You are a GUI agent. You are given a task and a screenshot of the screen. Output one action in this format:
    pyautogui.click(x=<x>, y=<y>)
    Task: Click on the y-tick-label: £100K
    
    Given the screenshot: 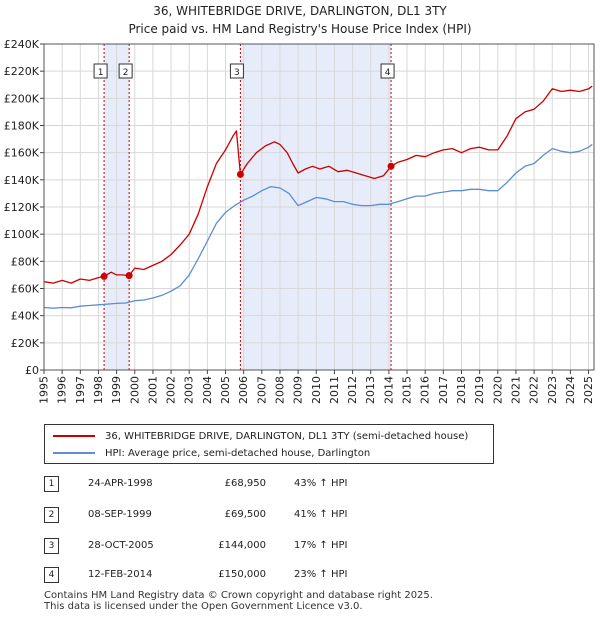 What is the action you would take?
    pyautogui.click(x=22, y=234)
    